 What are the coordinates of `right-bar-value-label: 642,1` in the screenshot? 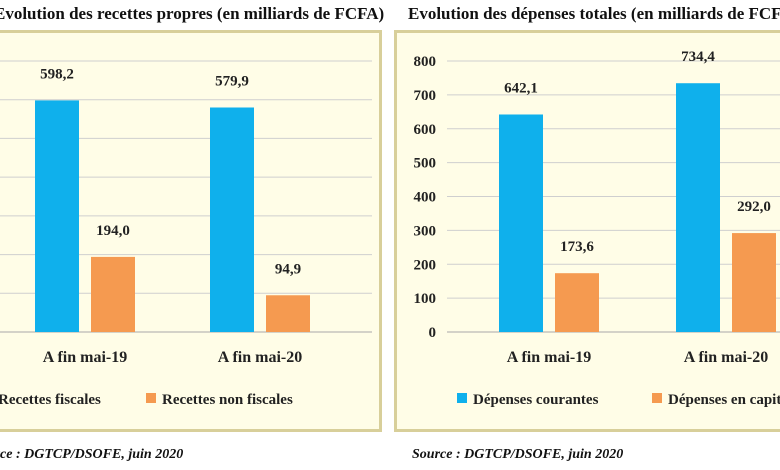 It's located at (521, 88).